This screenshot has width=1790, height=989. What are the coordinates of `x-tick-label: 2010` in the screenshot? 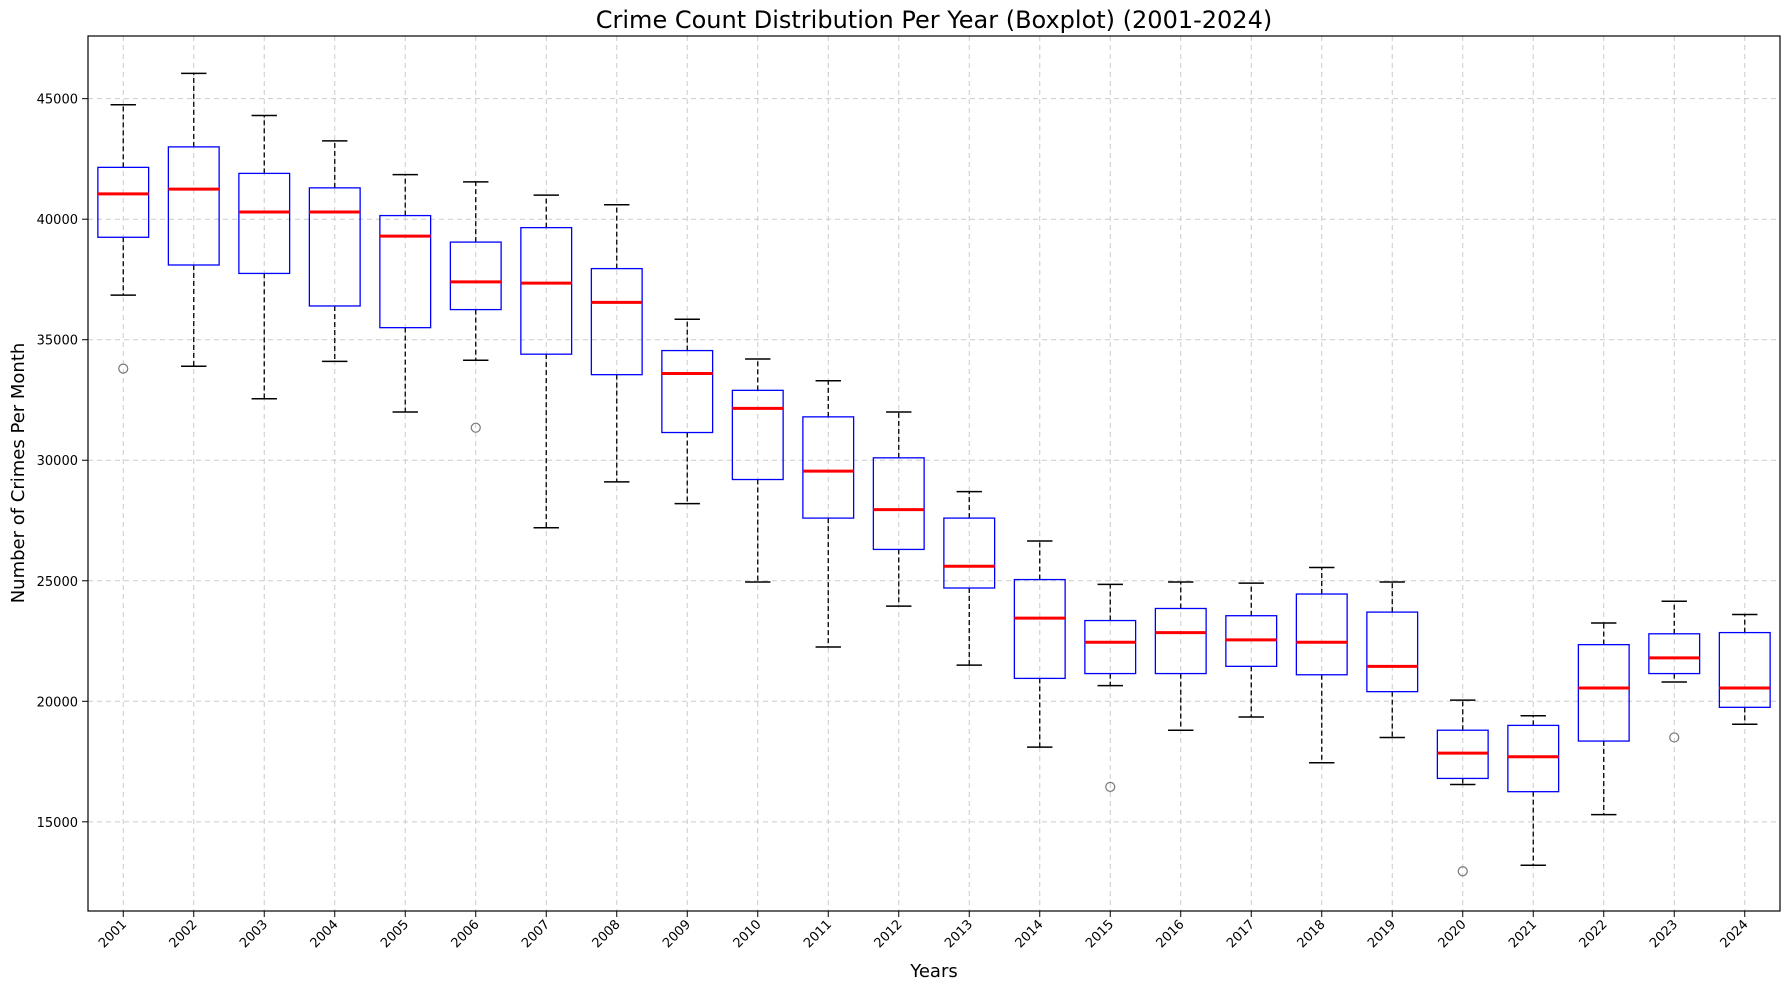 It's located at (748, 934).